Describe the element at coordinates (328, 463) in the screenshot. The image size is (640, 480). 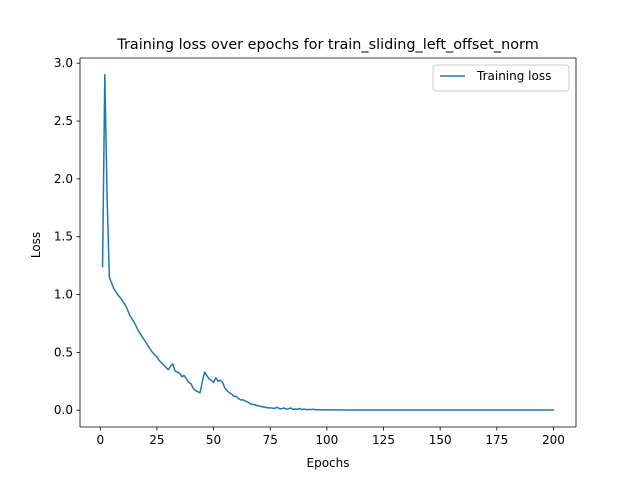
I see `x-axis-label: Epochs` at that location.